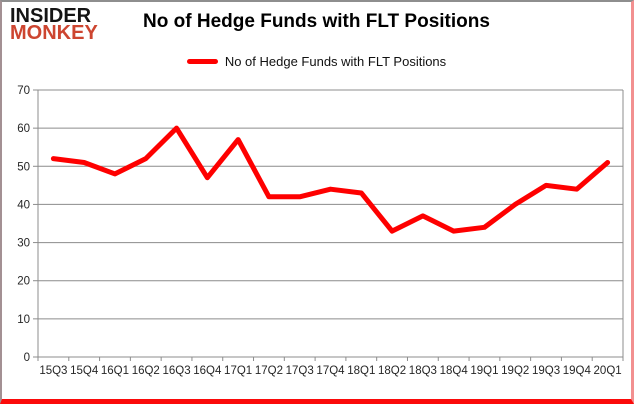  What do you see at coordinates (608, 371) in the screenshot?
I see `x-tick-label: 20Q1` at bounding box center [608, 371].